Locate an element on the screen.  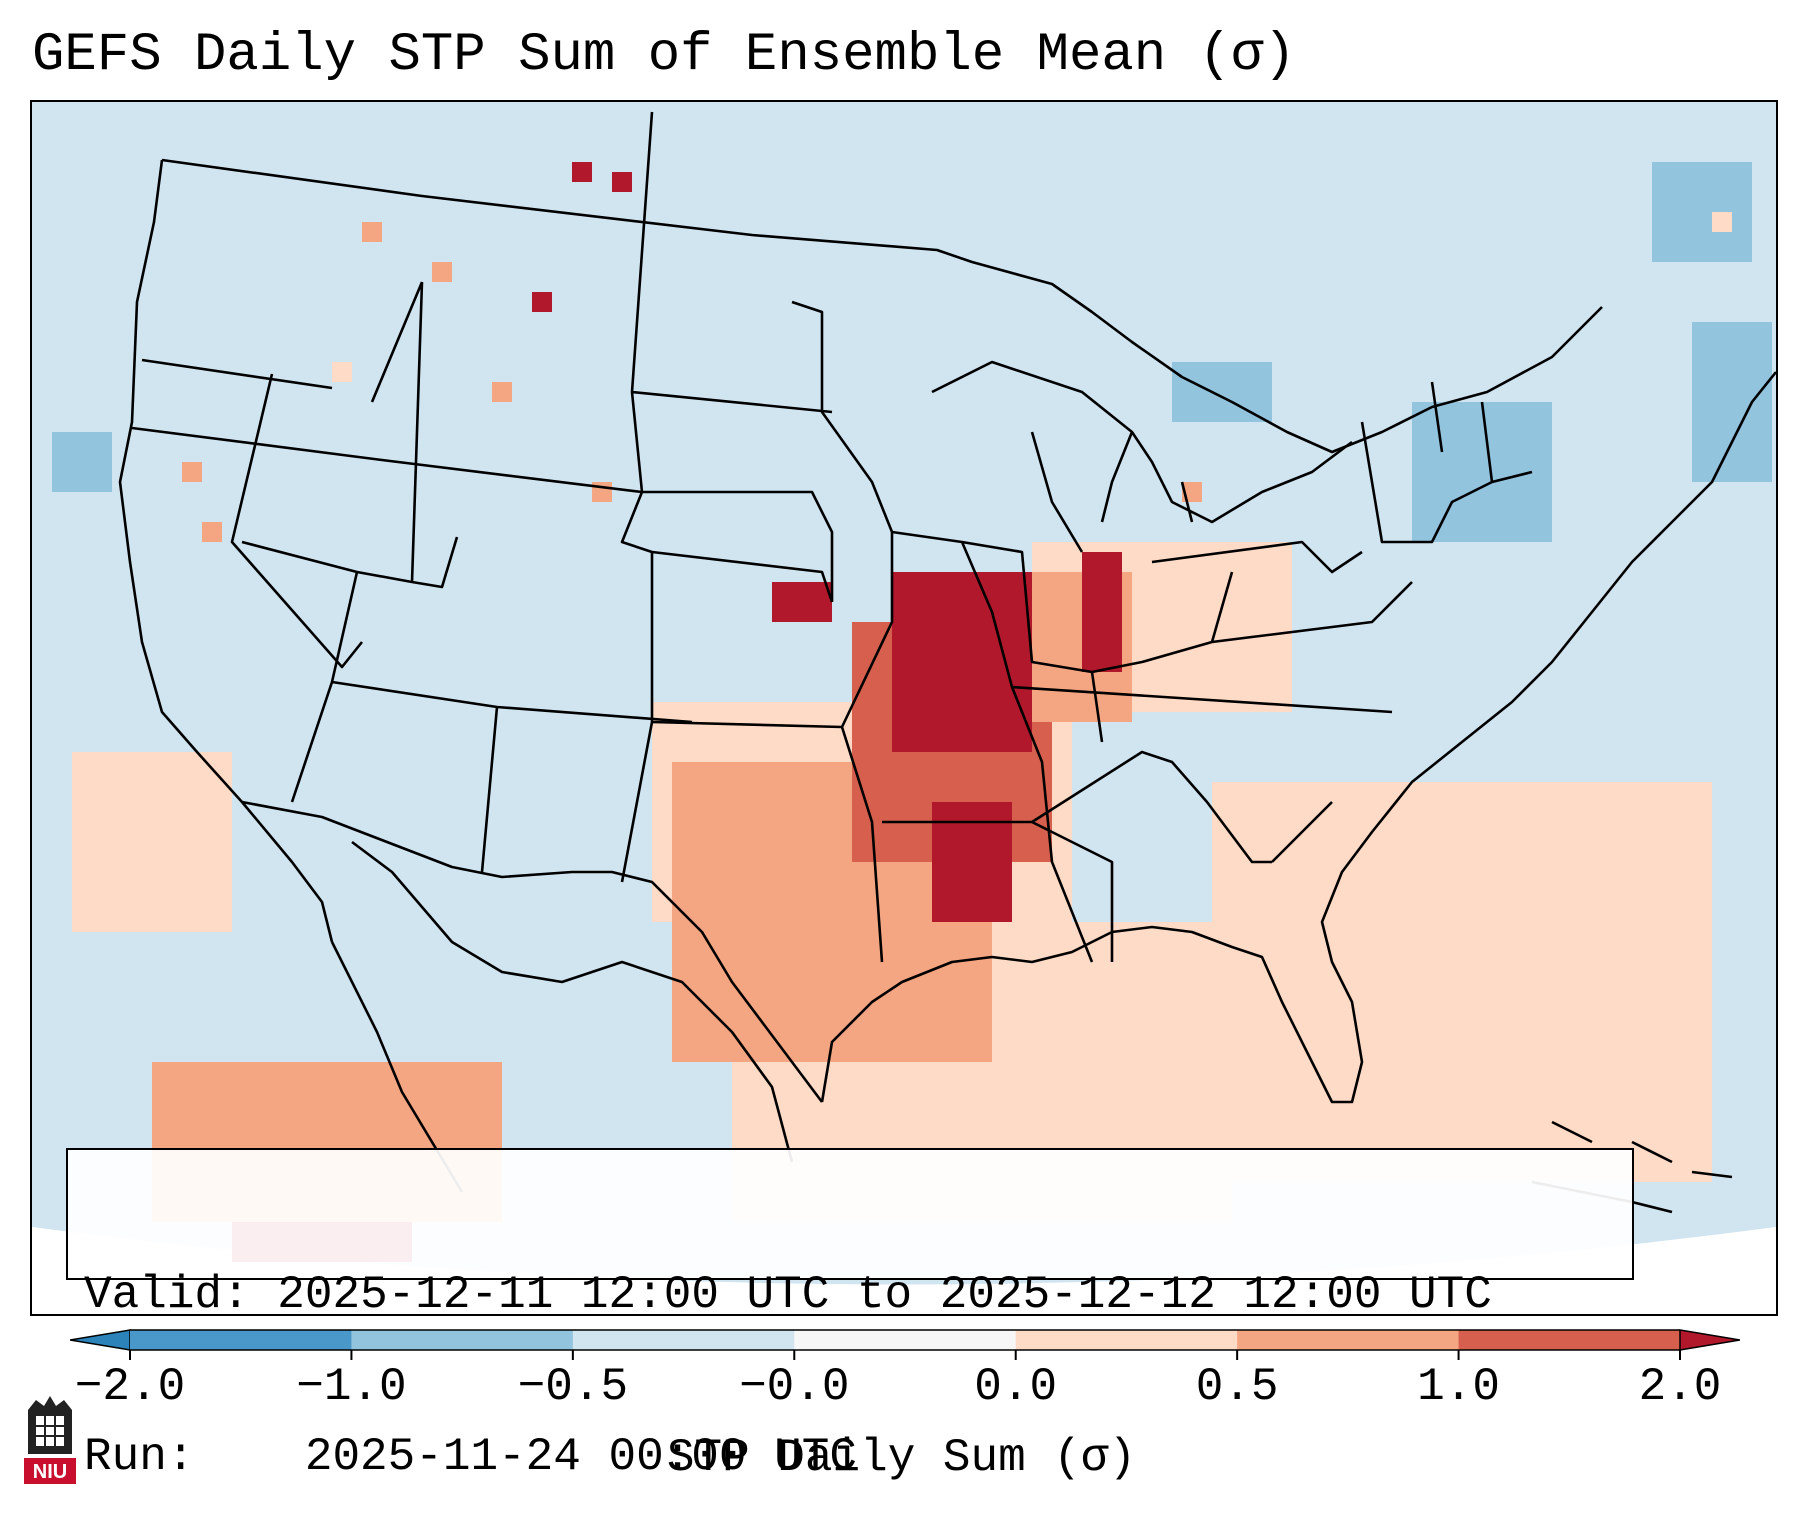
colorbar-extend-low is located at coordinates (100, 1340).